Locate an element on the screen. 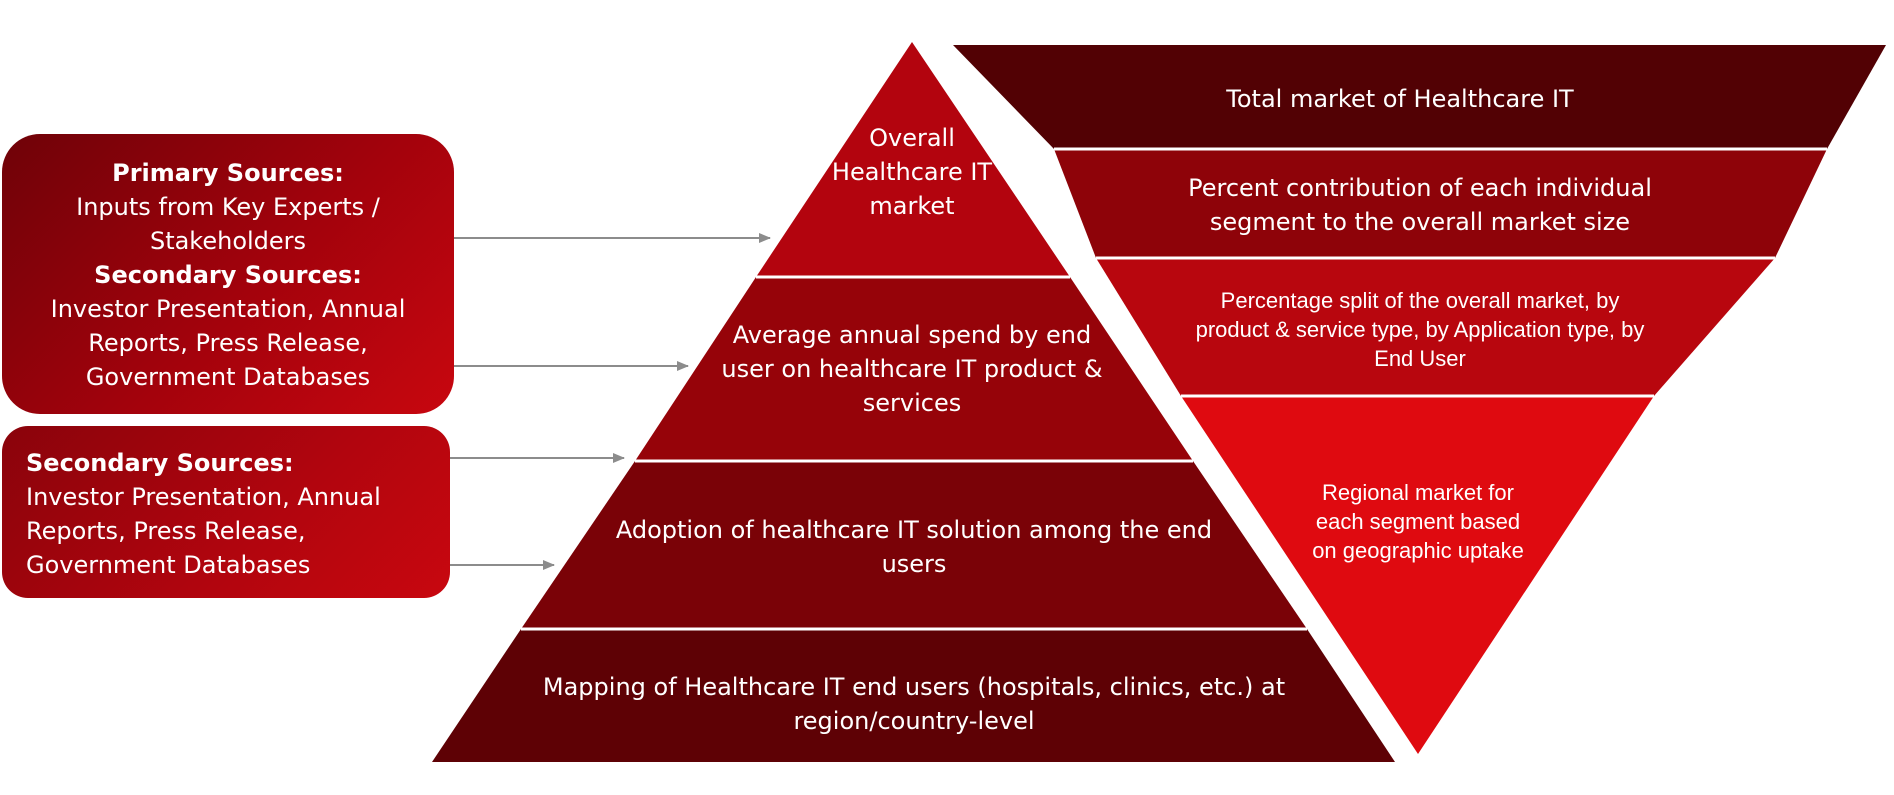 The height and width of the screenshot is (795, 1894). label-line: Regional market for is located at coordinates (1418, 492).